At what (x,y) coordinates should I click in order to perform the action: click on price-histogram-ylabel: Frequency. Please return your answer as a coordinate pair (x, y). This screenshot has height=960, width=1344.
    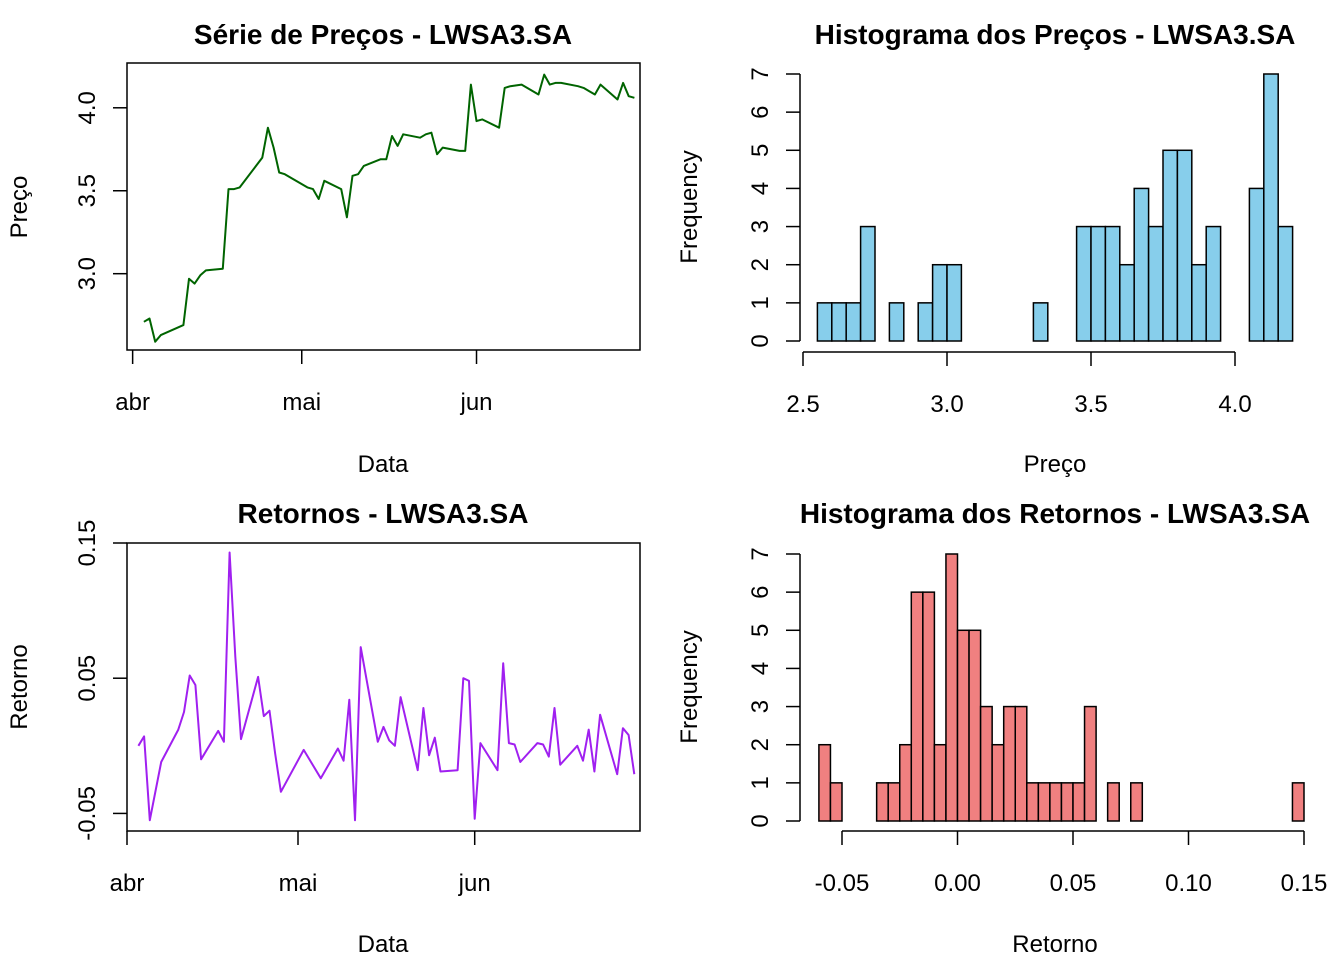
    Looking at the image, I should click on (689, 206).